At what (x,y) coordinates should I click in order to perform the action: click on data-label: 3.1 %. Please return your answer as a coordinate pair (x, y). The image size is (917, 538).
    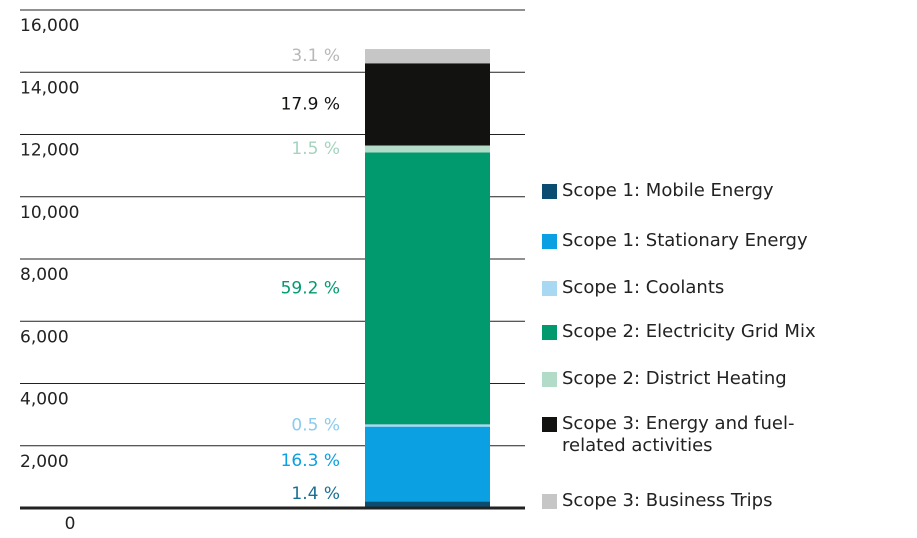
    Looking at the image, I should click on (315, 56).